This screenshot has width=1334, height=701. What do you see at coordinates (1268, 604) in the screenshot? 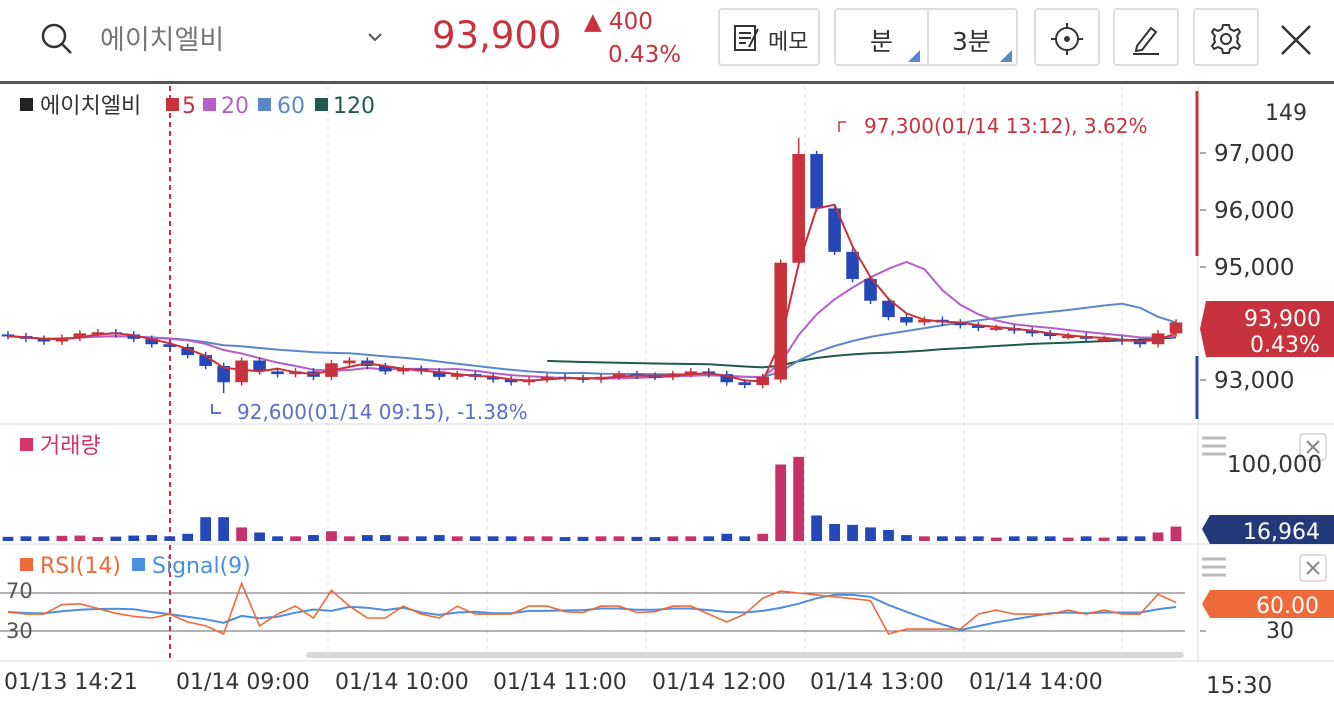
I see `rsi-badge` at bounding box center [1268, 604].